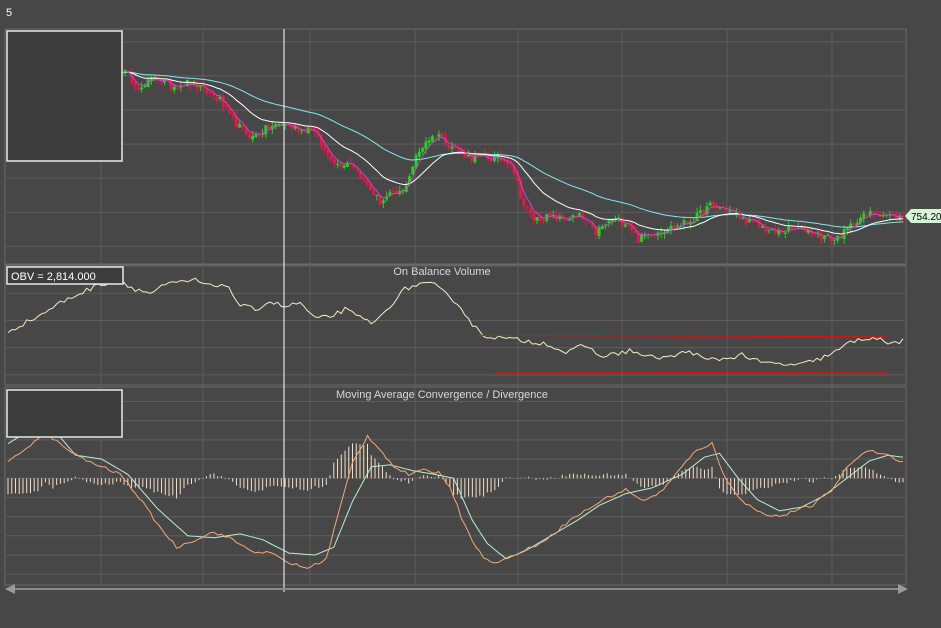  What do you see at coordinates (53, 277) in the screenshot?
I see `obv-value: OBV = 2,814.000` at bounding box center [53, 277].